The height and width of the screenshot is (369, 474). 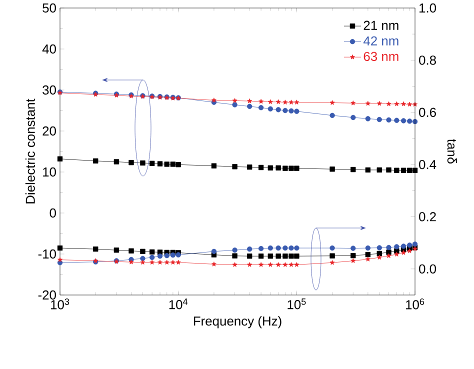 What do you see at coordinates (381, 25) in the screenshot?
I see `legend-label: 21 nm` at bounding box center [381, 25].